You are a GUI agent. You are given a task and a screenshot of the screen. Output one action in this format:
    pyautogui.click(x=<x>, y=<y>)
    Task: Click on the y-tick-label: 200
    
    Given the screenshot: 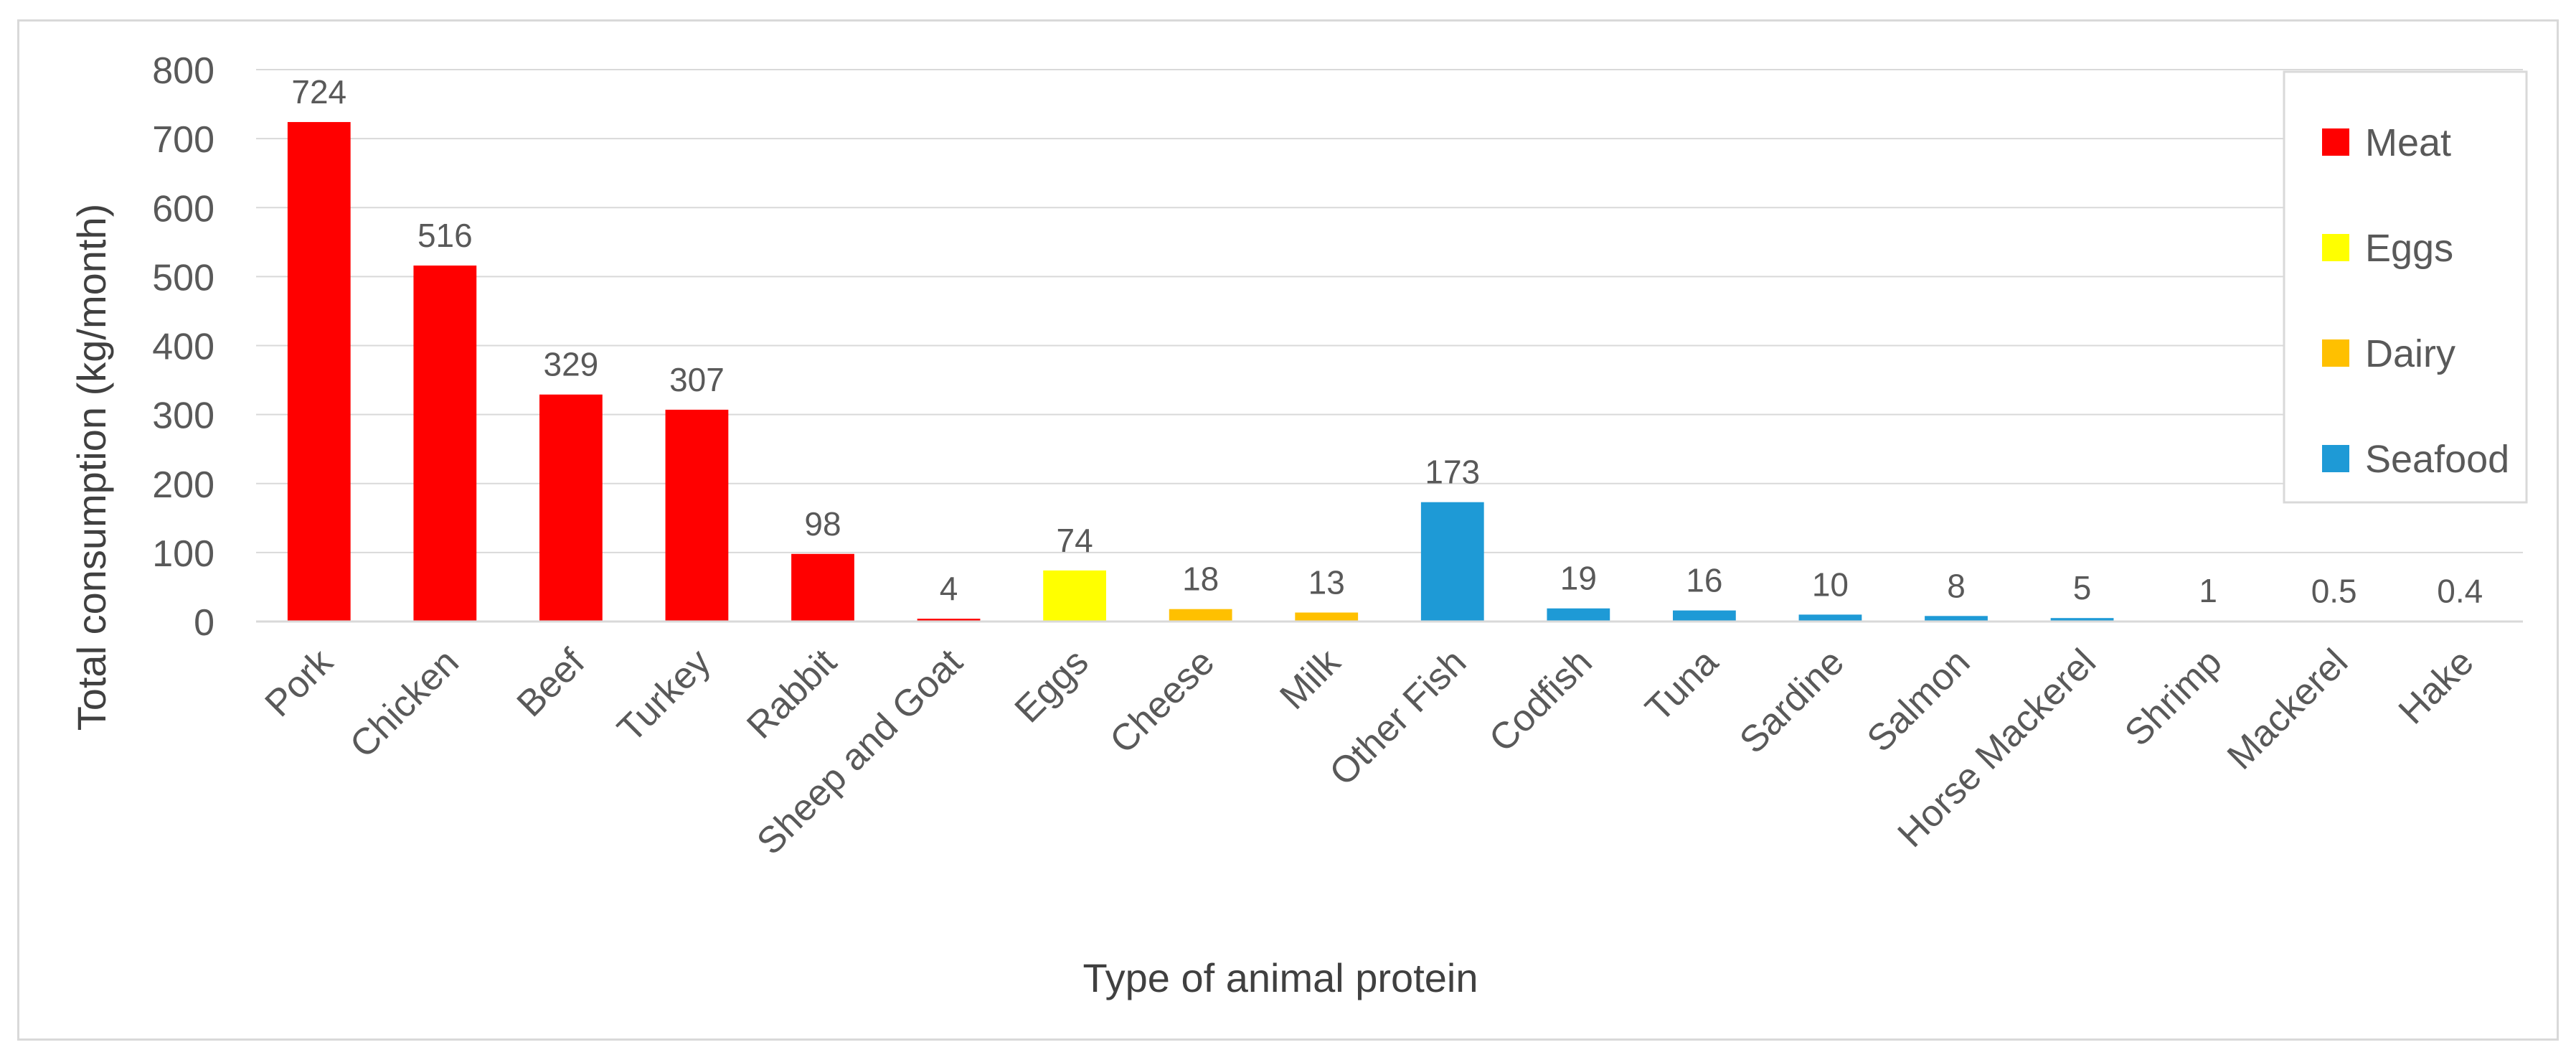 What is the action you would take?
    pyautogui.click(x=183, y=485)
    